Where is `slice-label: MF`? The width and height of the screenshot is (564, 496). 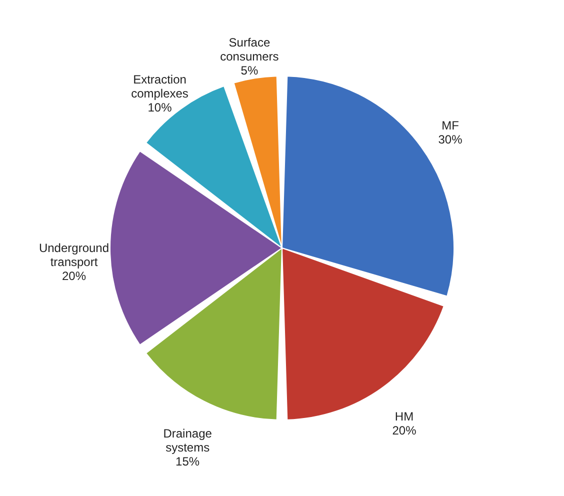 slice-label: MF is located at coordinates (450, 125).